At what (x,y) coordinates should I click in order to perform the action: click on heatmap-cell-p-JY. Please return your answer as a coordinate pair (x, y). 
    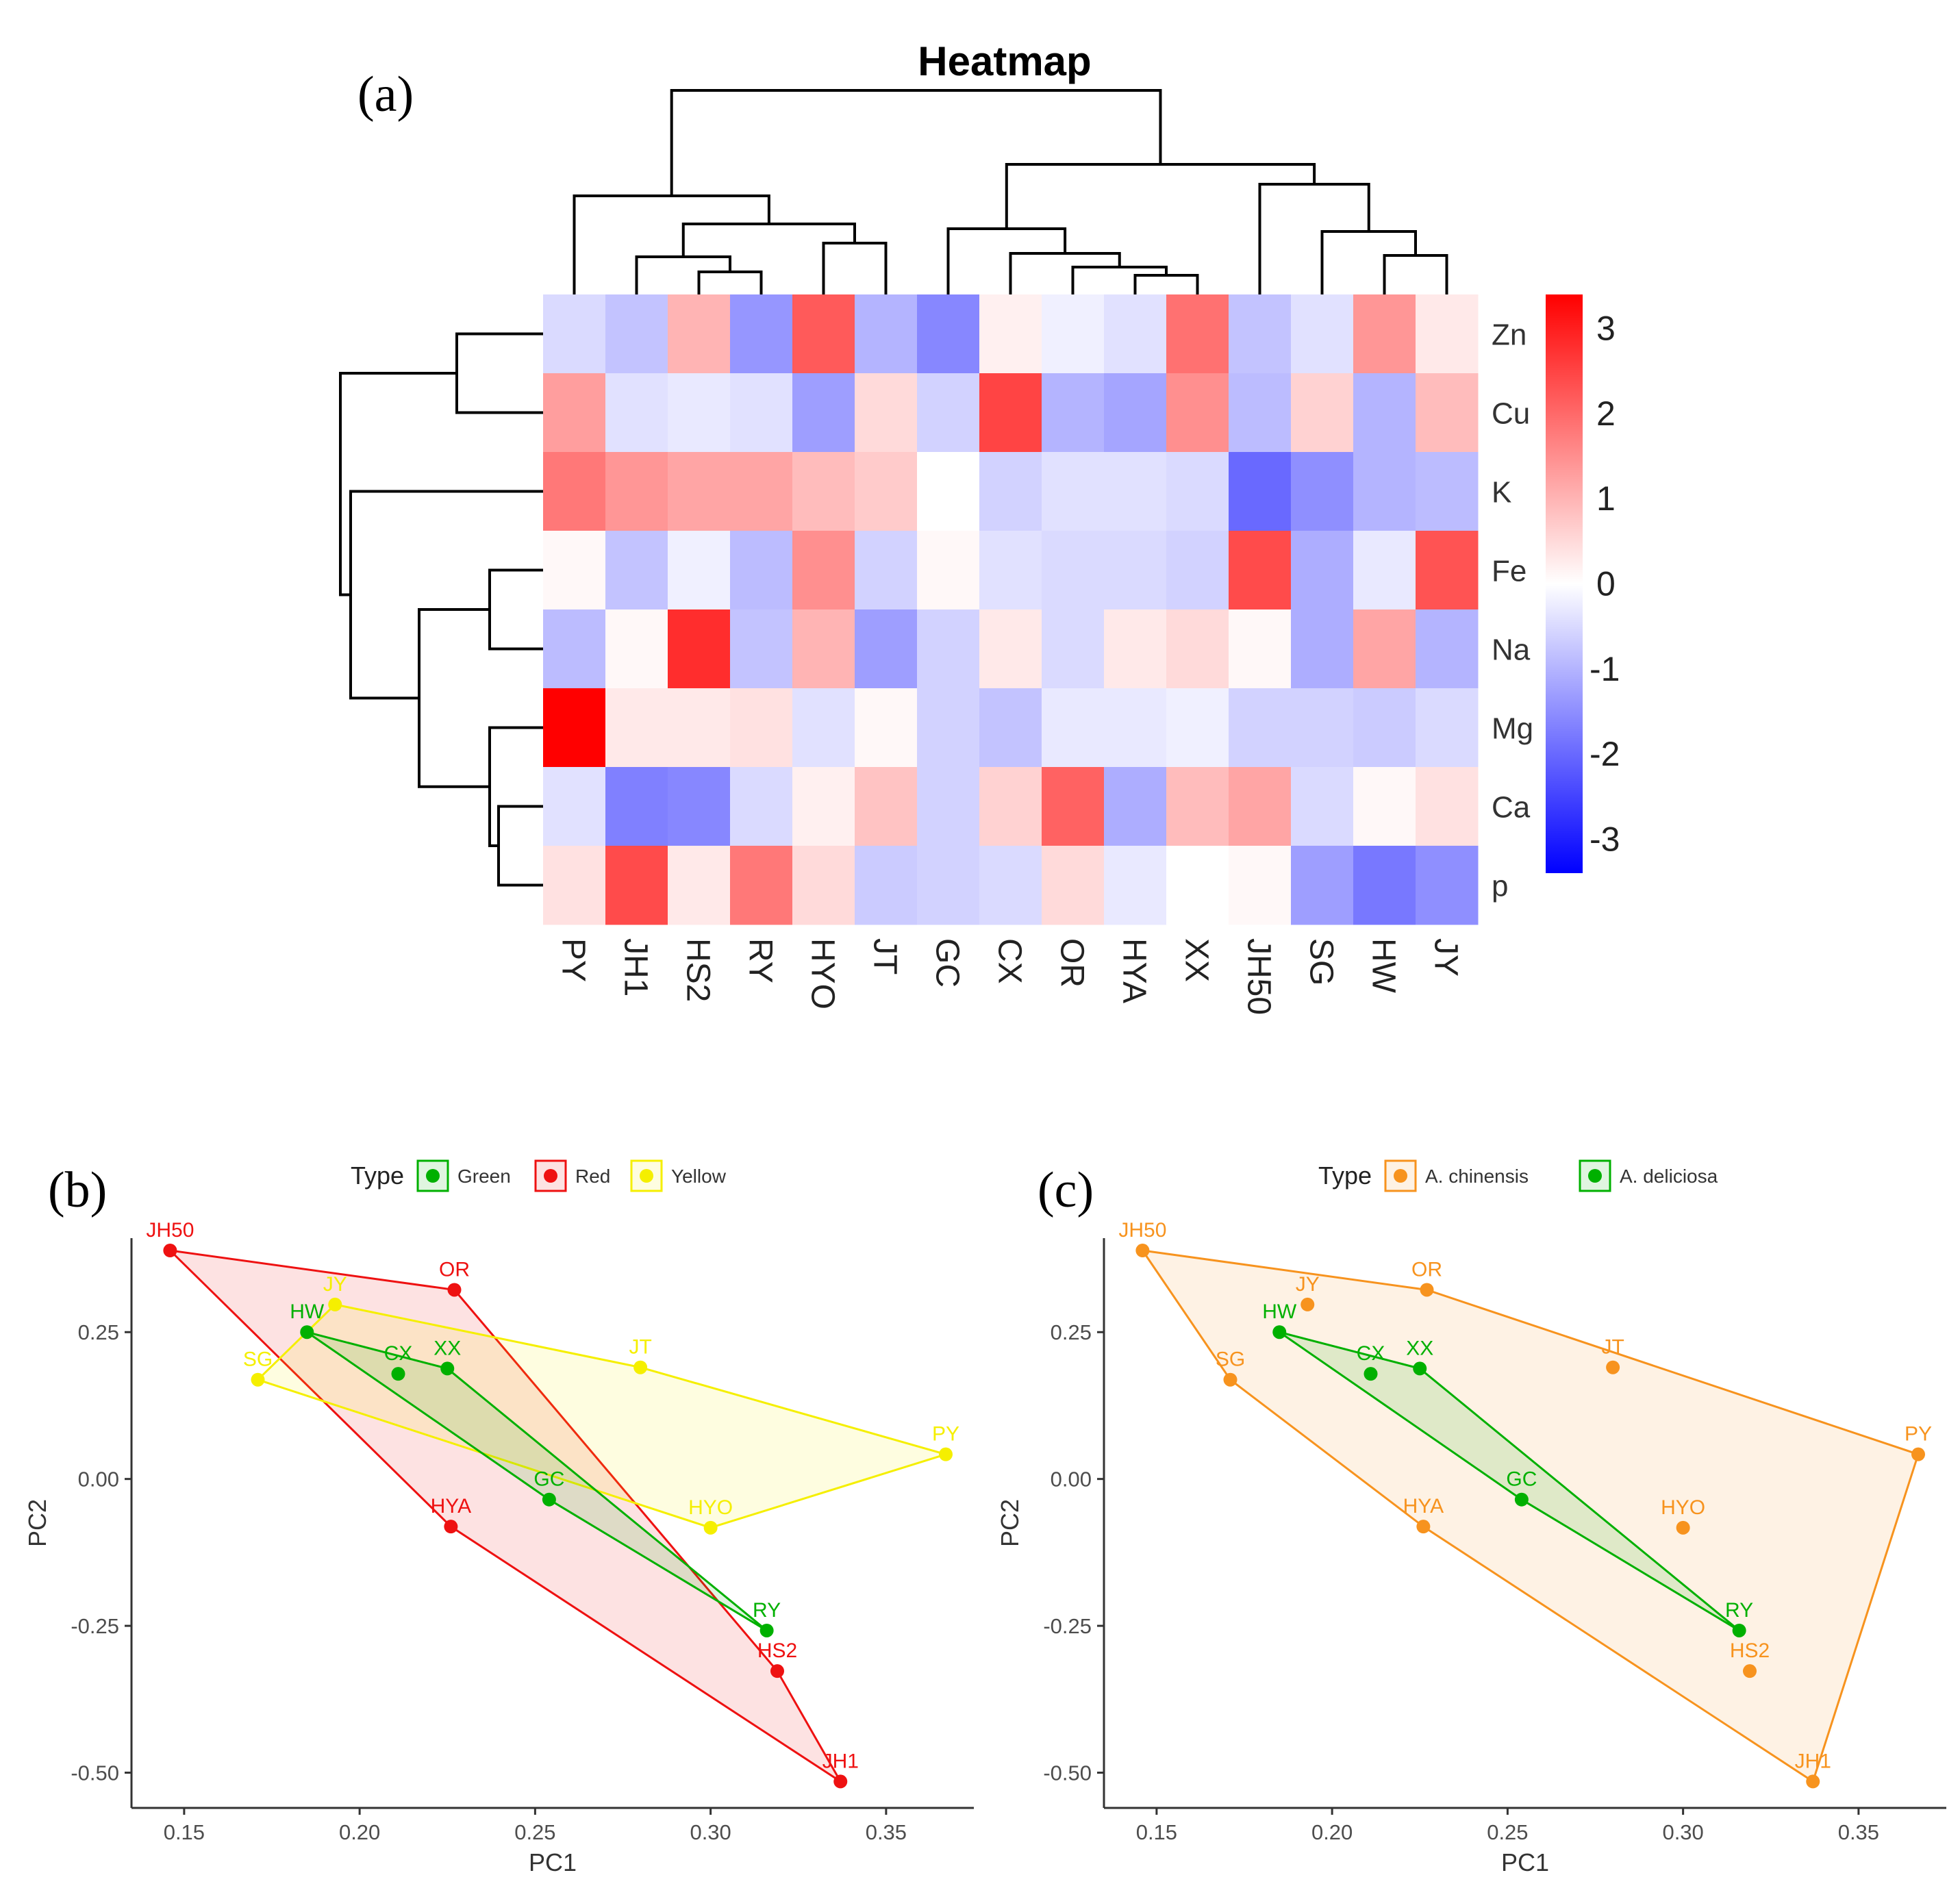
    Looking at the image, I should click on (1448, 886).